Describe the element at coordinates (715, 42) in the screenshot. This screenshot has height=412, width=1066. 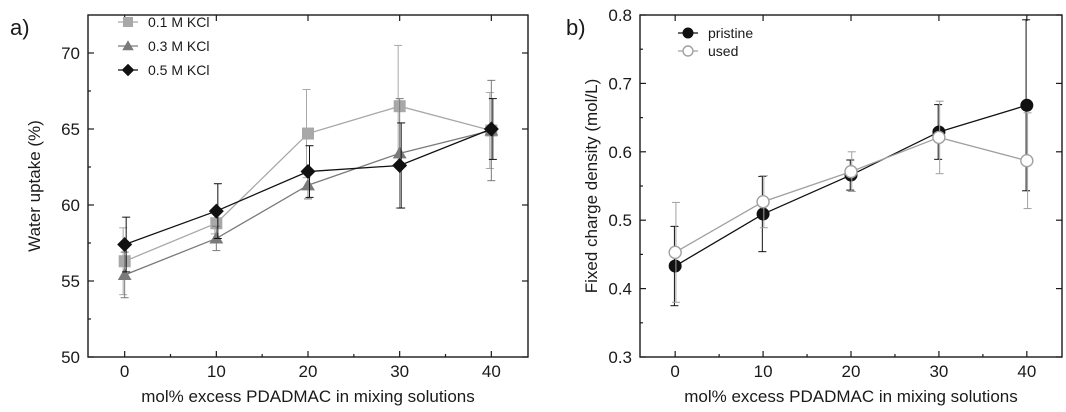
I see `legend: pristine used` at that location.